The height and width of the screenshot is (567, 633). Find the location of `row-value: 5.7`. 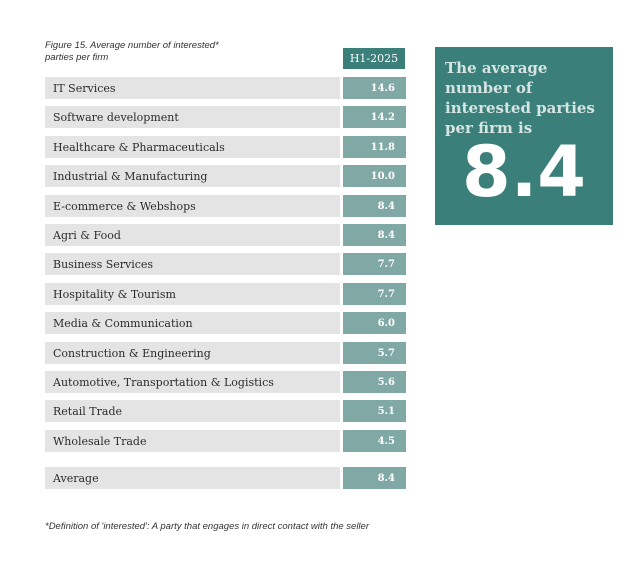

row-value: 5.7 is located at coordinates (374, 353).